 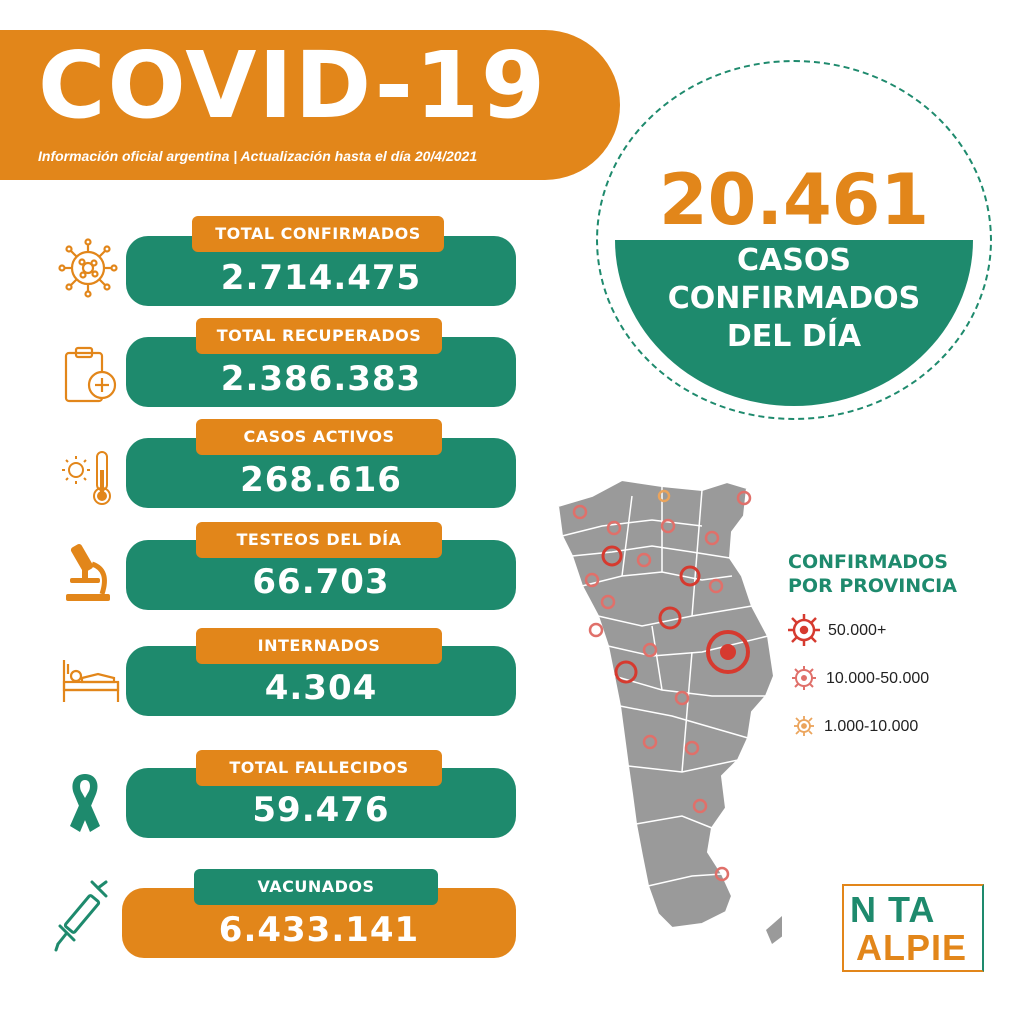 What do you see at coordinates (321, 379) in the screenshot?
I see `stat-value: 2.386.383` at bounding box center [321, 379].